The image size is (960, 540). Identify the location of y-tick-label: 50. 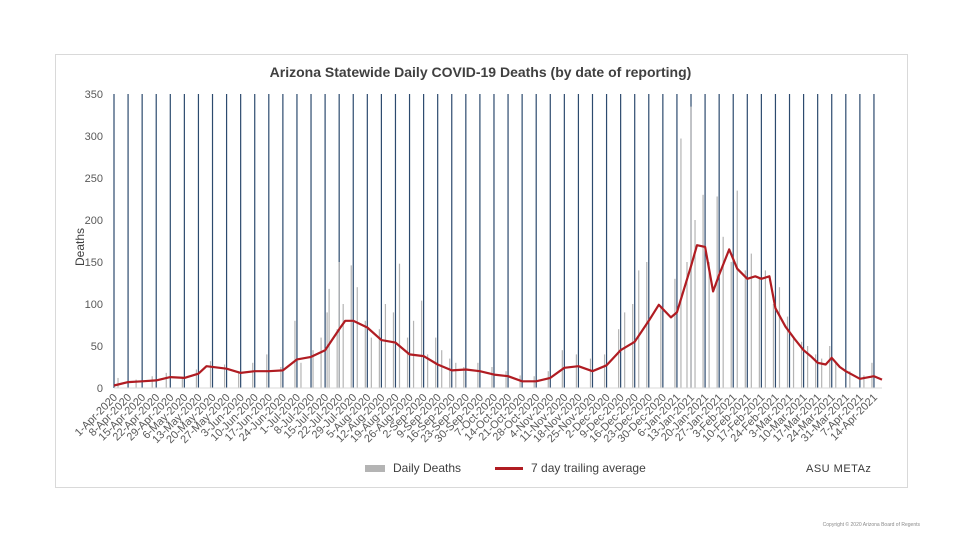
(97, 347).